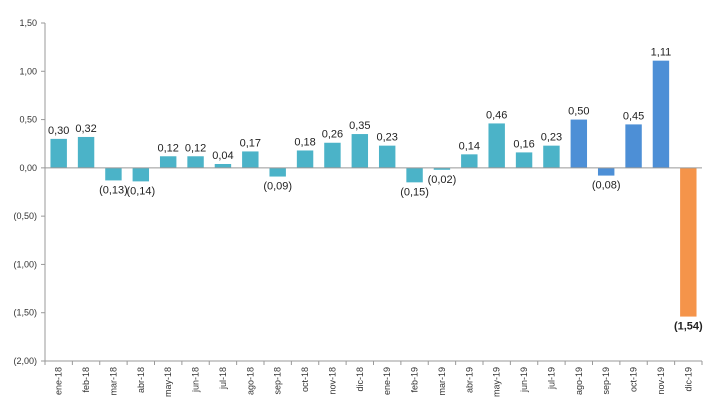  Describe the element at coordinates (25, 361) in the screenshot. I see `y-tick-label: (2,00)` at that location.